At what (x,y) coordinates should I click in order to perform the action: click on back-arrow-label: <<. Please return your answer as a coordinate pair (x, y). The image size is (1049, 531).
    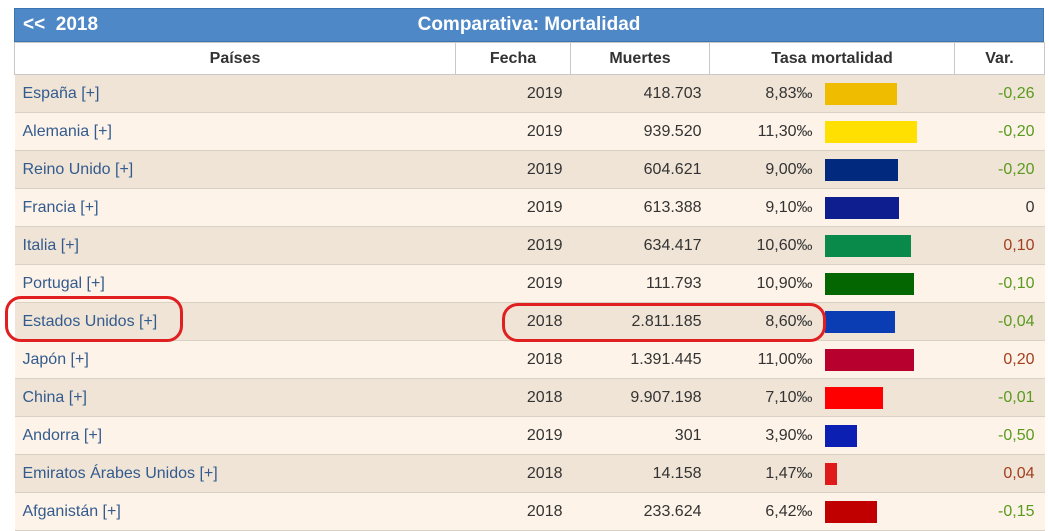
    Looking at the image, I should click on (34, 24).